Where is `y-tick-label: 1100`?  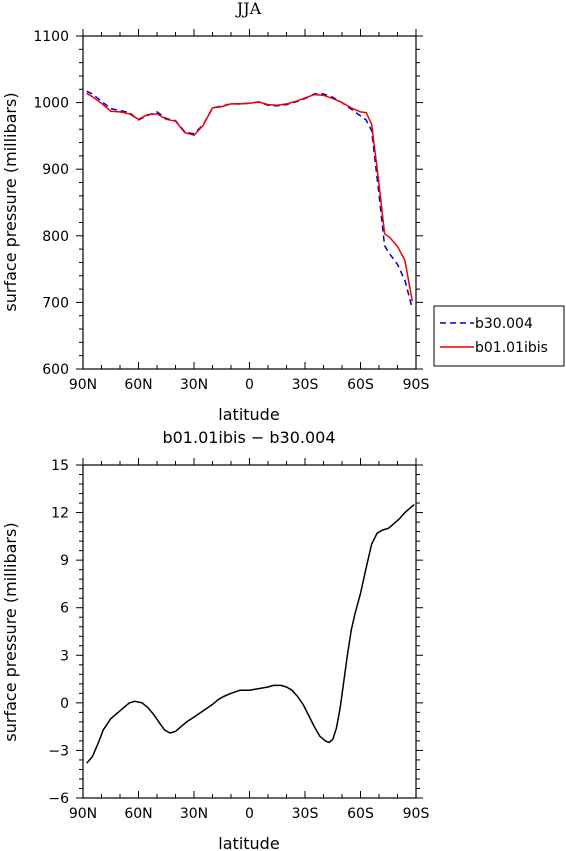 y-tick-label: 1100 is located at coordinates (51, 37).